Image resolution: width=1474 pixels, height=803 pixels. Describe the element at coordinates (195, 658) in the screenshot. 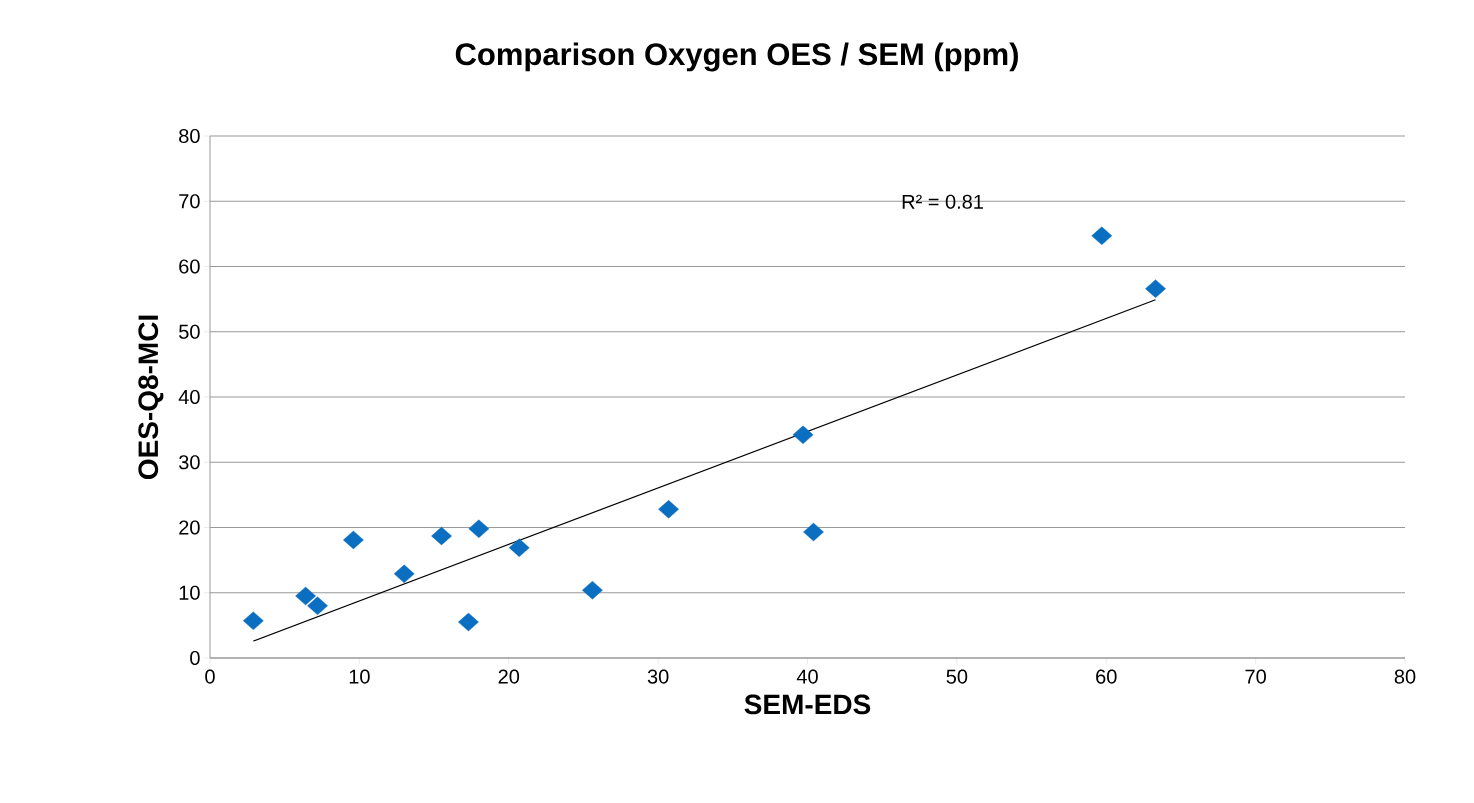

I see `y-tick-label: 0` at that location.